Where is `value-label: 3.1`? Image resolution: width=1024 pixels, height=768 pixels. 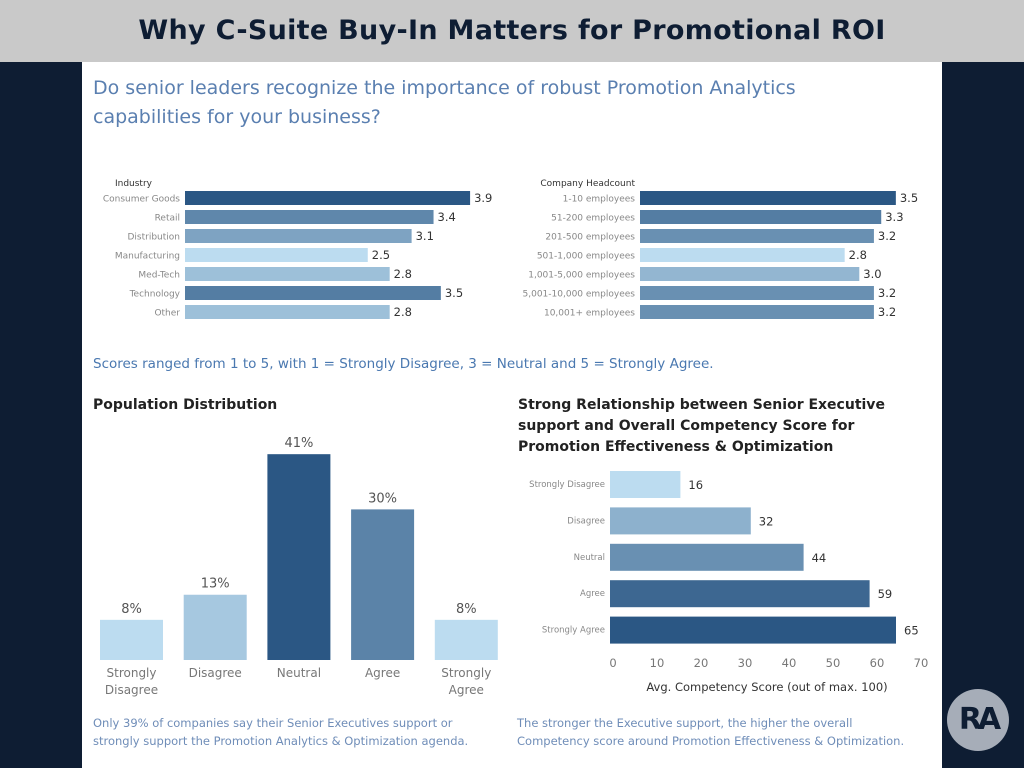
value-label: 3.1 is located at coordinates (425, 236).